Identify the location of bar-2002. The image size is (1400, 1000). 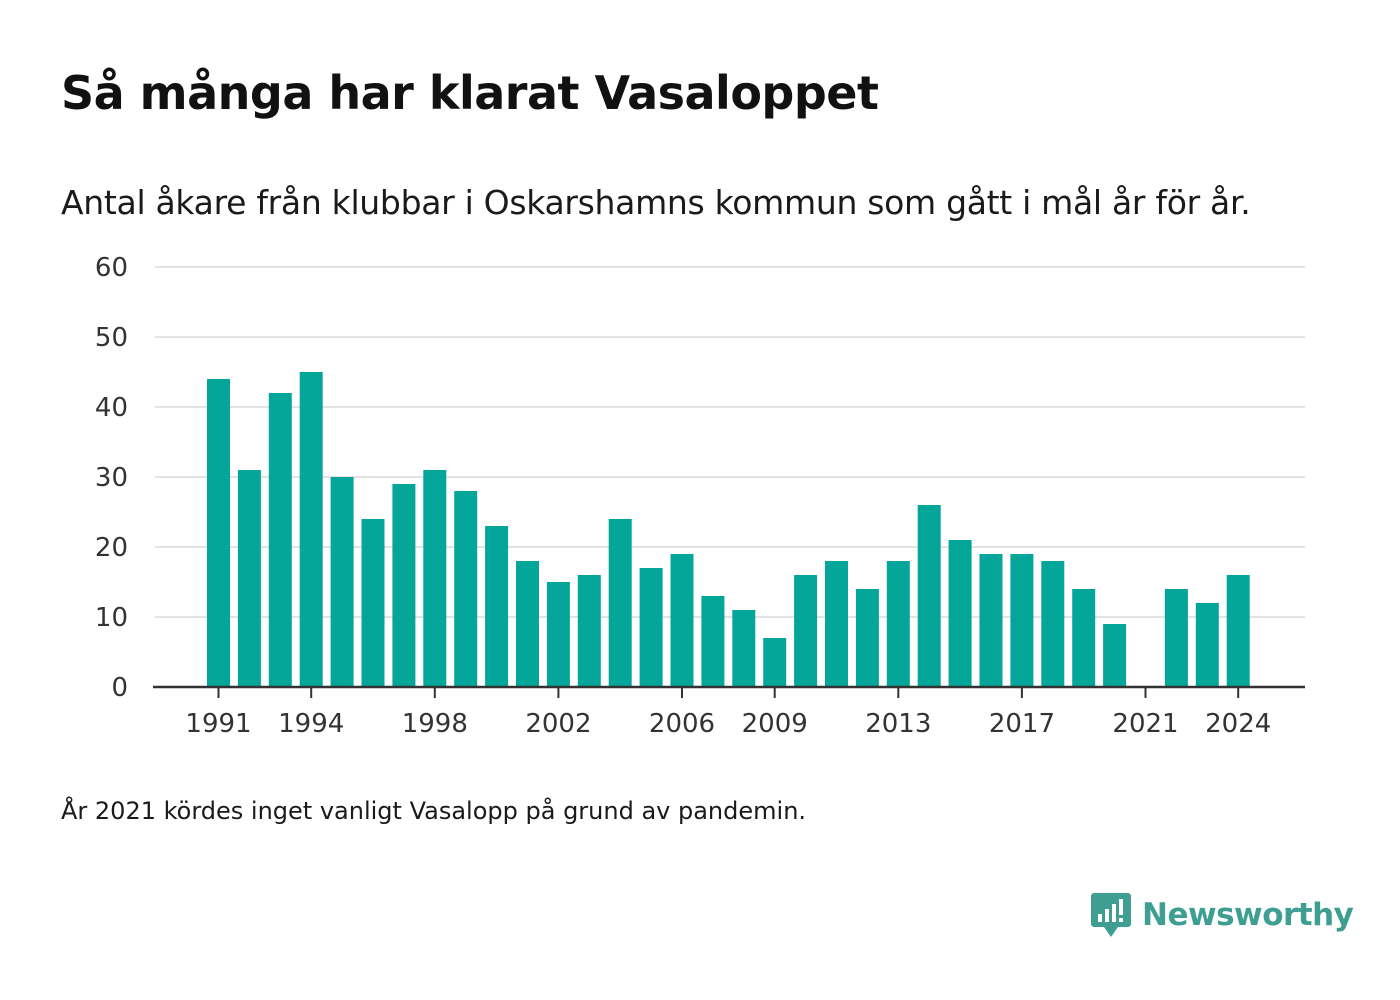
(558, 634).